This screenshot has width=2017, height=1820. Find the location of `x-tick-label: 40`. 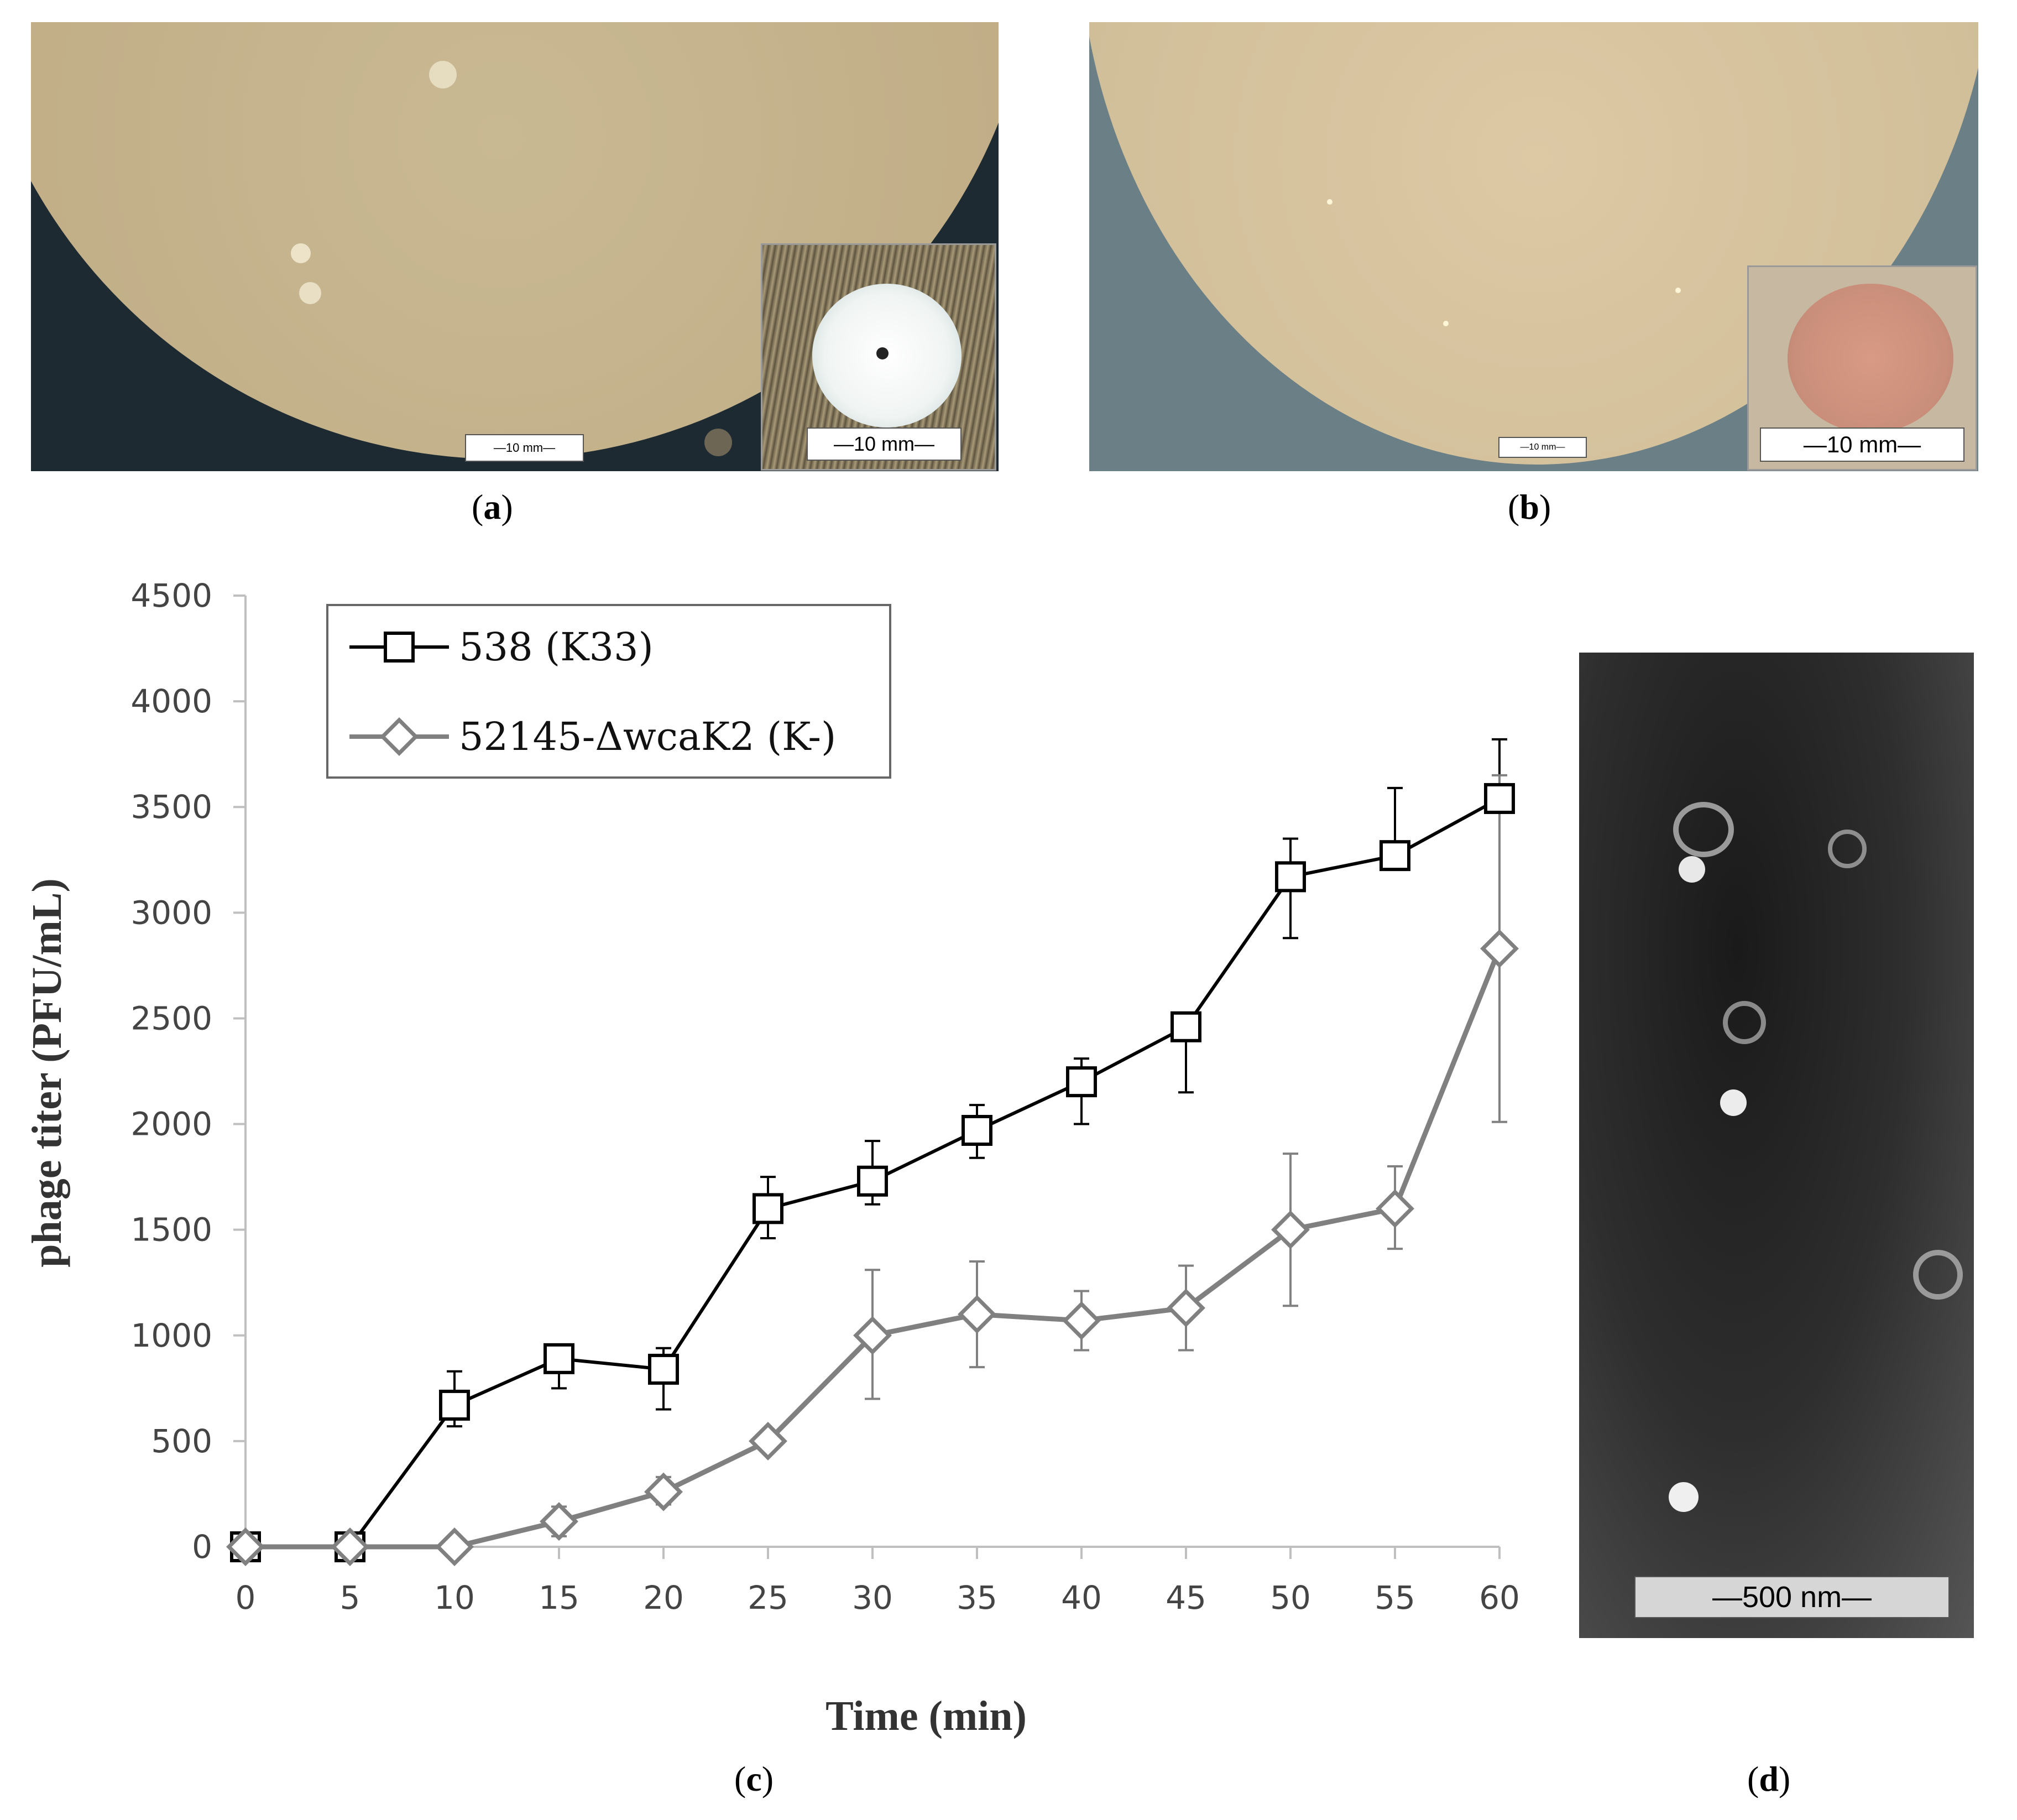

x-tick-label: 40 is located at coordinates (1081, 1597).